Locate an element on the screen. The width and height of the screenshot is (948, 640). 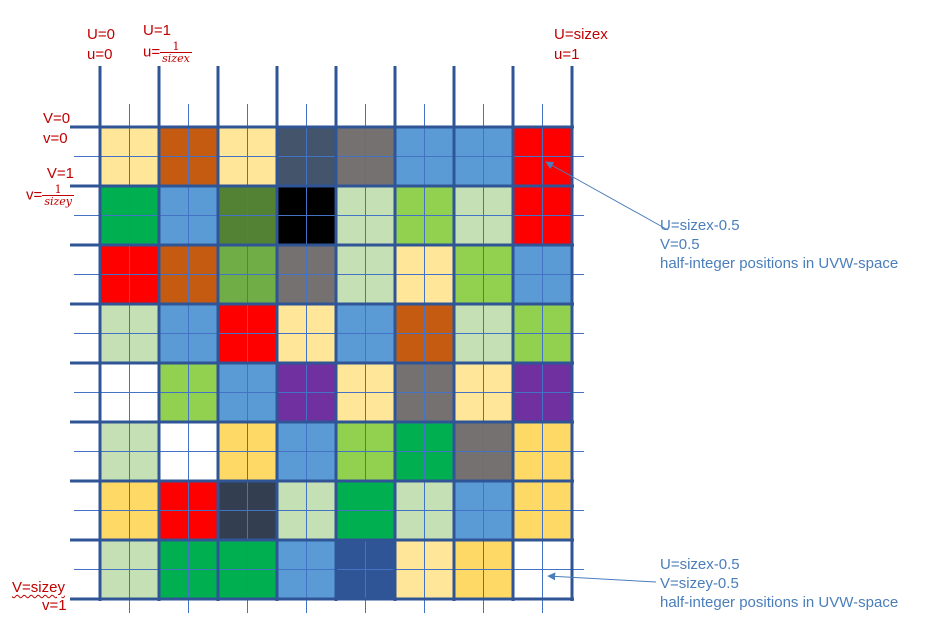
v-sizey-label: V=sizey v=1 is located at coordinates (39, 596).